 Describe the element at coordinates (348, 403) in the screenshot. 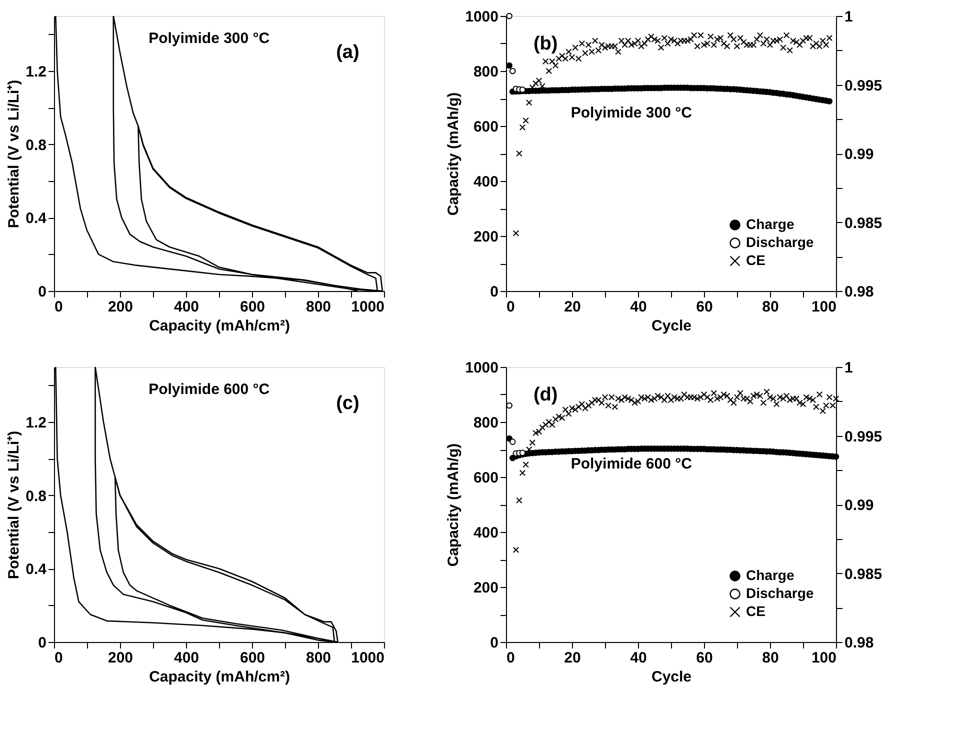

I see `annotation: (c)` at that location.